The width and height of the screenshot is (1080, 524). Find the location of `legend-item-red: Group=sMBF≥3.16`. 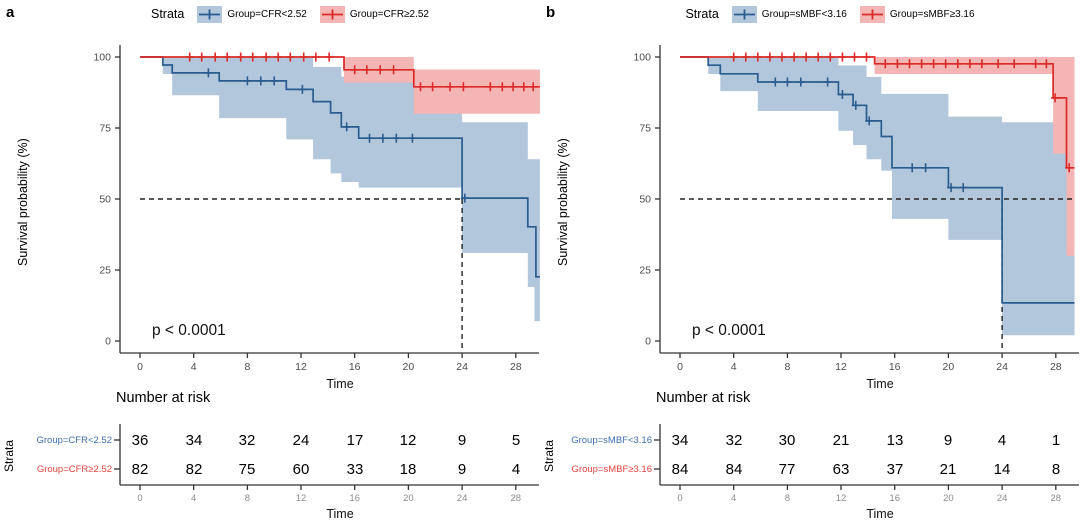

legend-item-red: Group=sMBF≥3.16 is located at coordinates (917, 14).